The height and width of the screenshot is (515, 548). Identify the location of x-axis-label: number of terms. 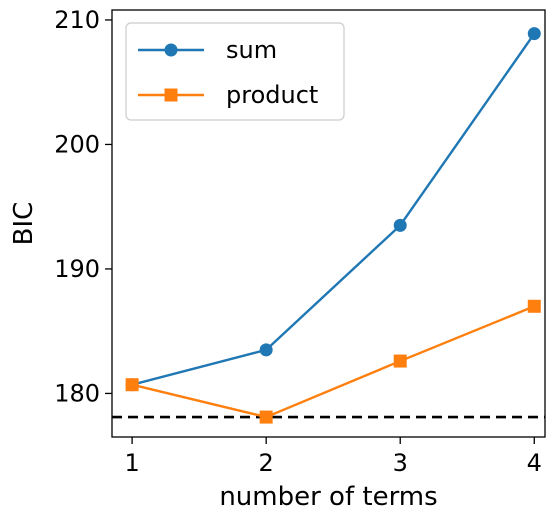
(328, 497).